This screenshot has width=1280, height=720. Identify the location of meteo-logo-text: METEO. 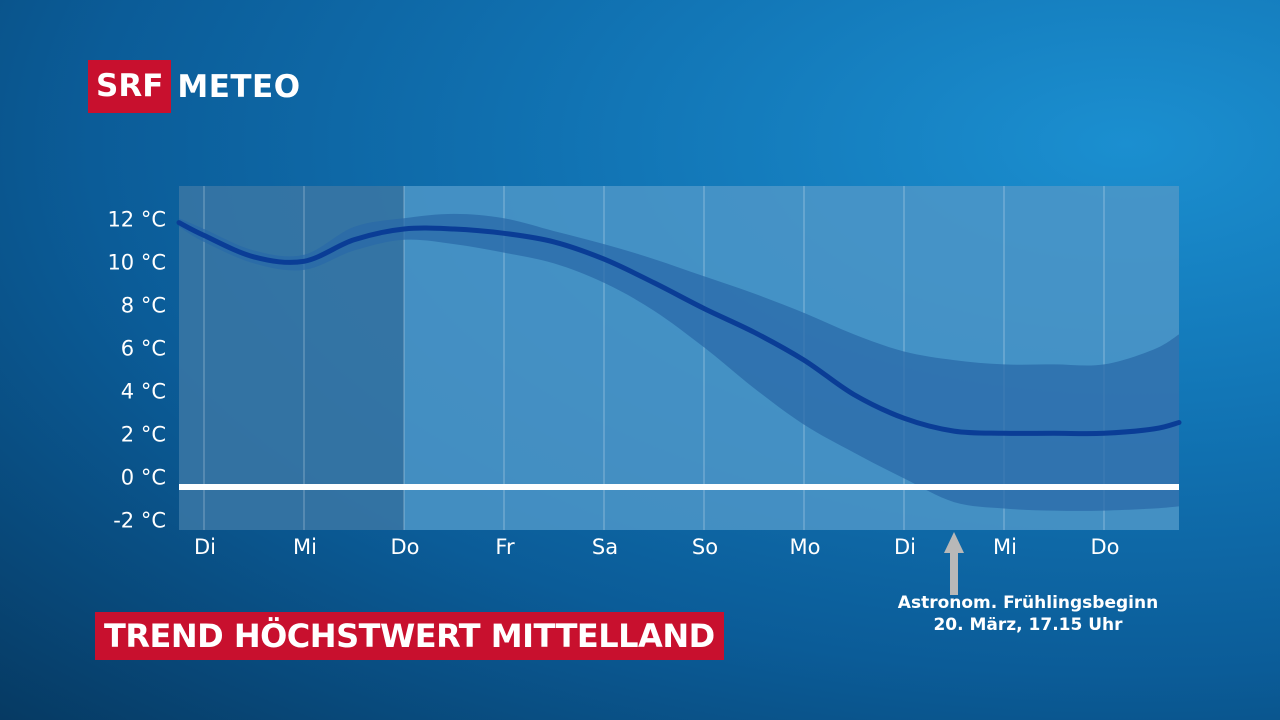
(239, 86).